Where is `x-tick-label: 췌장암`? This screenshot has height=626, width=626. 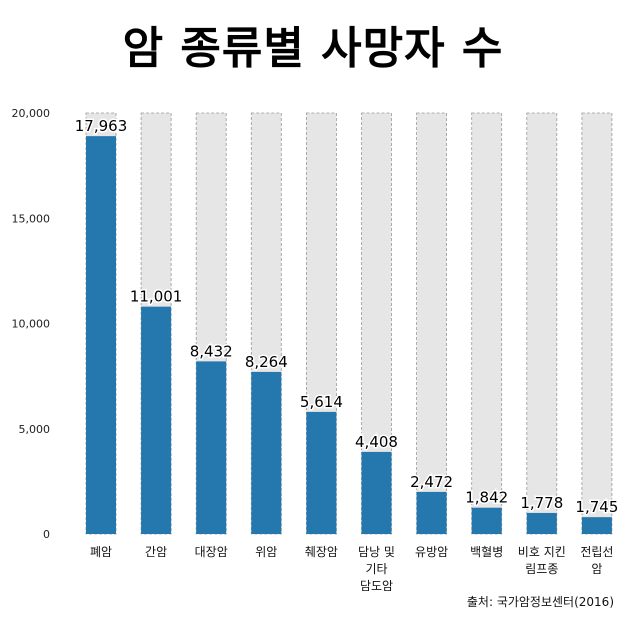
x-tick-label: 췌장암 is located at coordinates (321, 552).